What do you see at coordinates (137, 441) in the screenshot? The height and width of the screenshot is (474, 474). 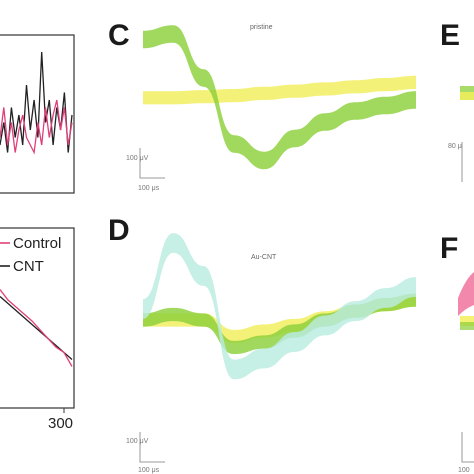 I see `panel-d-scale-voltage: 100 μV` at bounding box center [137, 441].